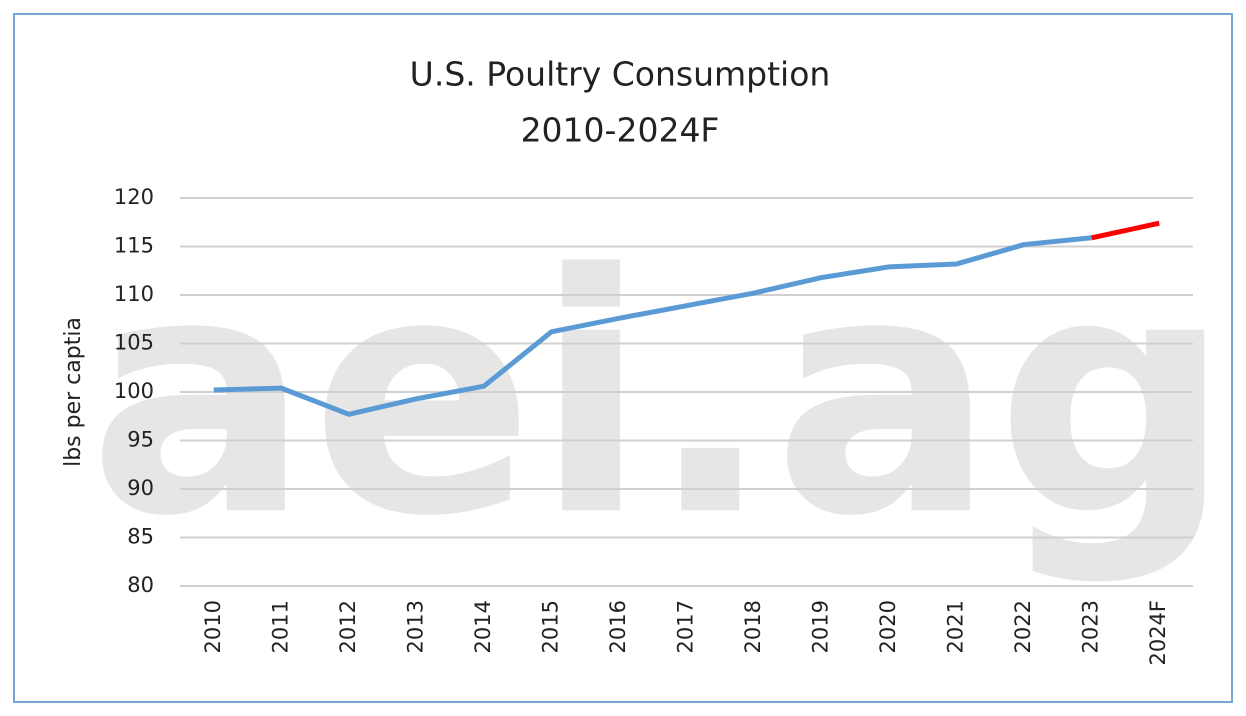  What do you see at coordinates (134, 294) in the screenshot?
I see `y-tick-label: 110` at bounding box center [134, 294].